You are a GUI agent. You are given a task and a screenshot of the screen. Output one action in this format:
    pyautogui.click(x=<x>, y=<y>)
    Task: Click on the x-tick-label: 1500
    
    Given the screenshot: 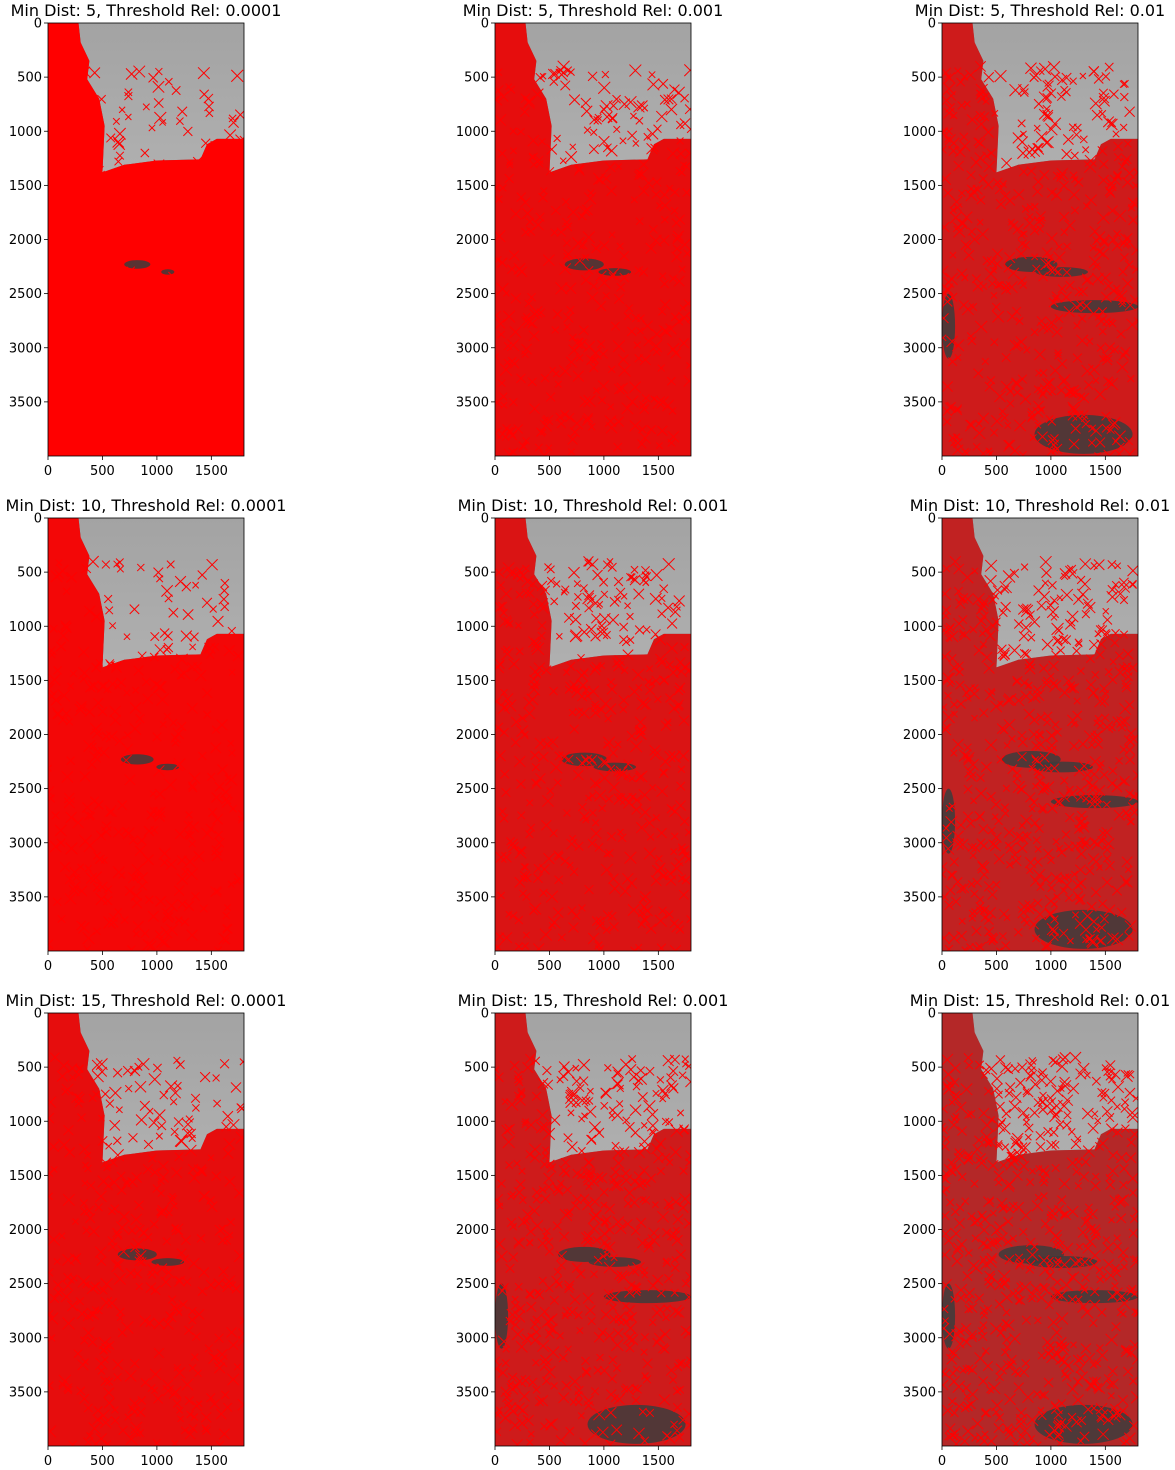 What is the action you would take?
    pyautogui.click(x=211, y=1461)
    